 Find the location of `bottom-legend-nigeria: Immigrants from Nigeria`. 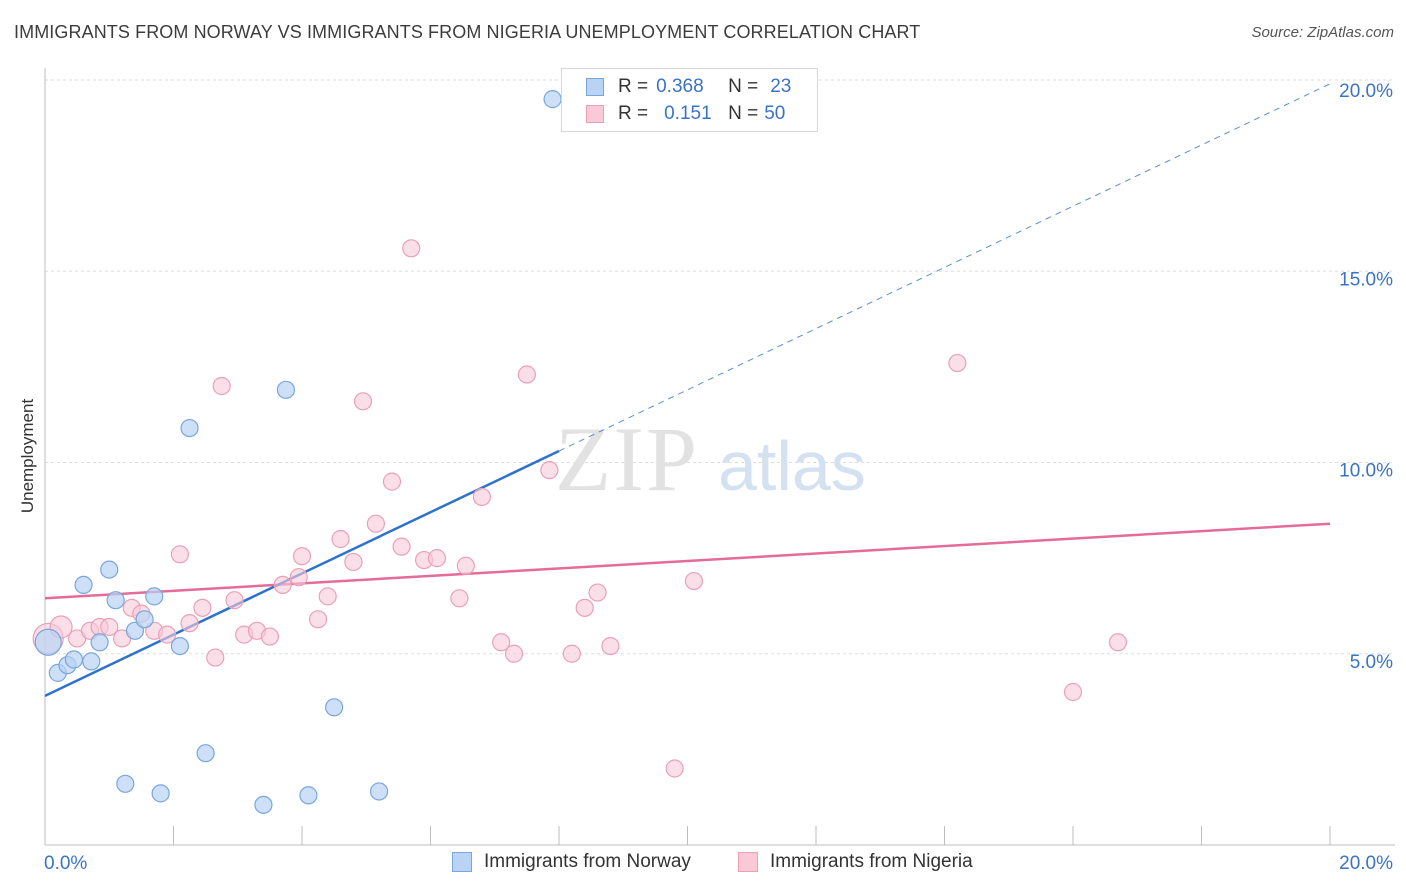

bottom-legend-nigeria: Immigrants from Nigeria is located at coordinates (855, 862).